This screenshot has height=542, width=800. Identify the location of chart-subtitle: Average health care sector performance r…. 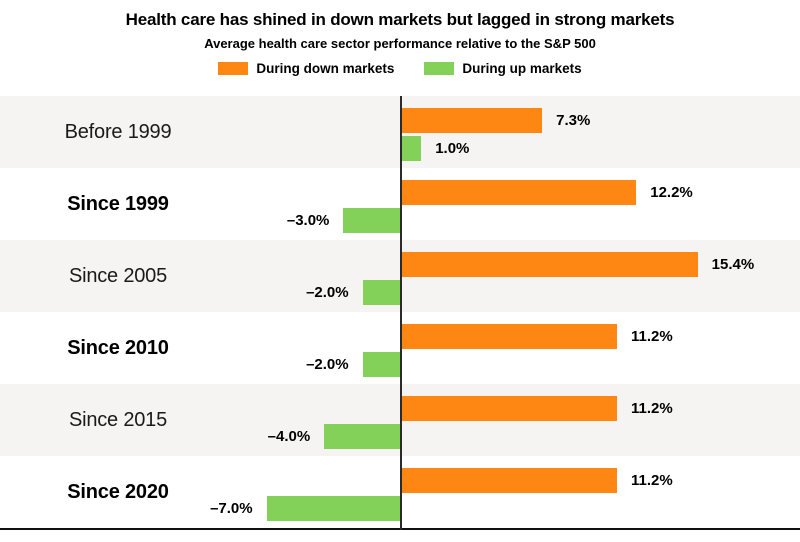
(400, 43).